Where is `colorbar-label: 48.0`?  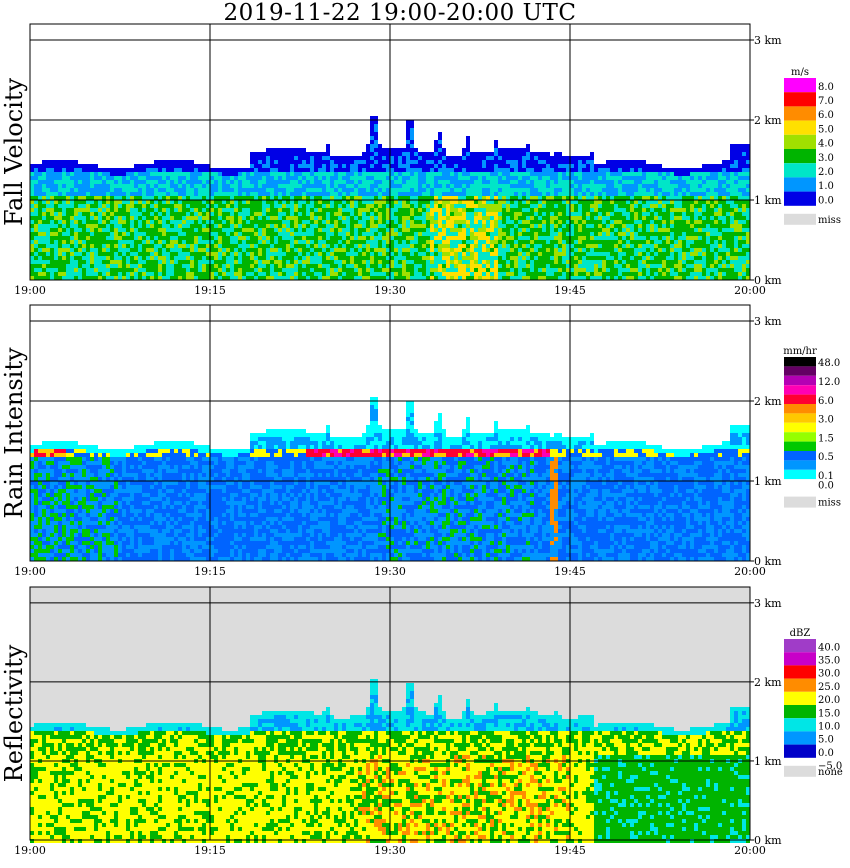
colorbar-label: 48.0 is located at coordinates (829, 363).